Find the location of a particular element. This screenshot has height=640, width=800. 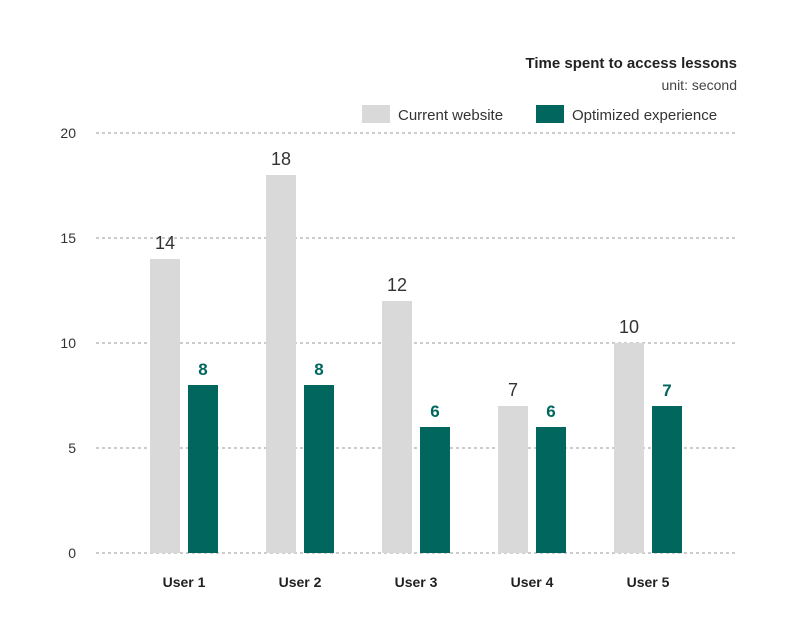

legend-label-current: Current website is located at coordinates (450, 115).